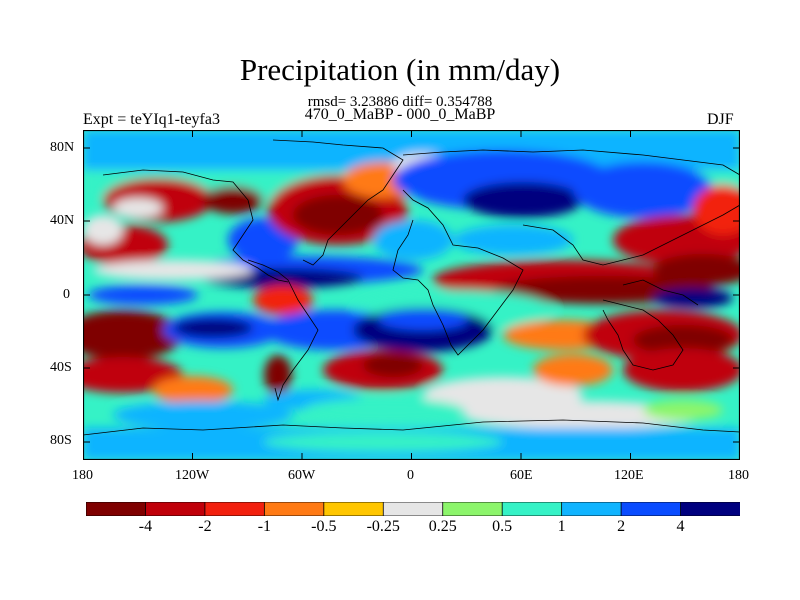 This screenshot has height=600, width=800. What do you see at coordinates (410, 475) in the screenshot?
I see `lon-tick-label: 0` at bounding box center [410, 475].